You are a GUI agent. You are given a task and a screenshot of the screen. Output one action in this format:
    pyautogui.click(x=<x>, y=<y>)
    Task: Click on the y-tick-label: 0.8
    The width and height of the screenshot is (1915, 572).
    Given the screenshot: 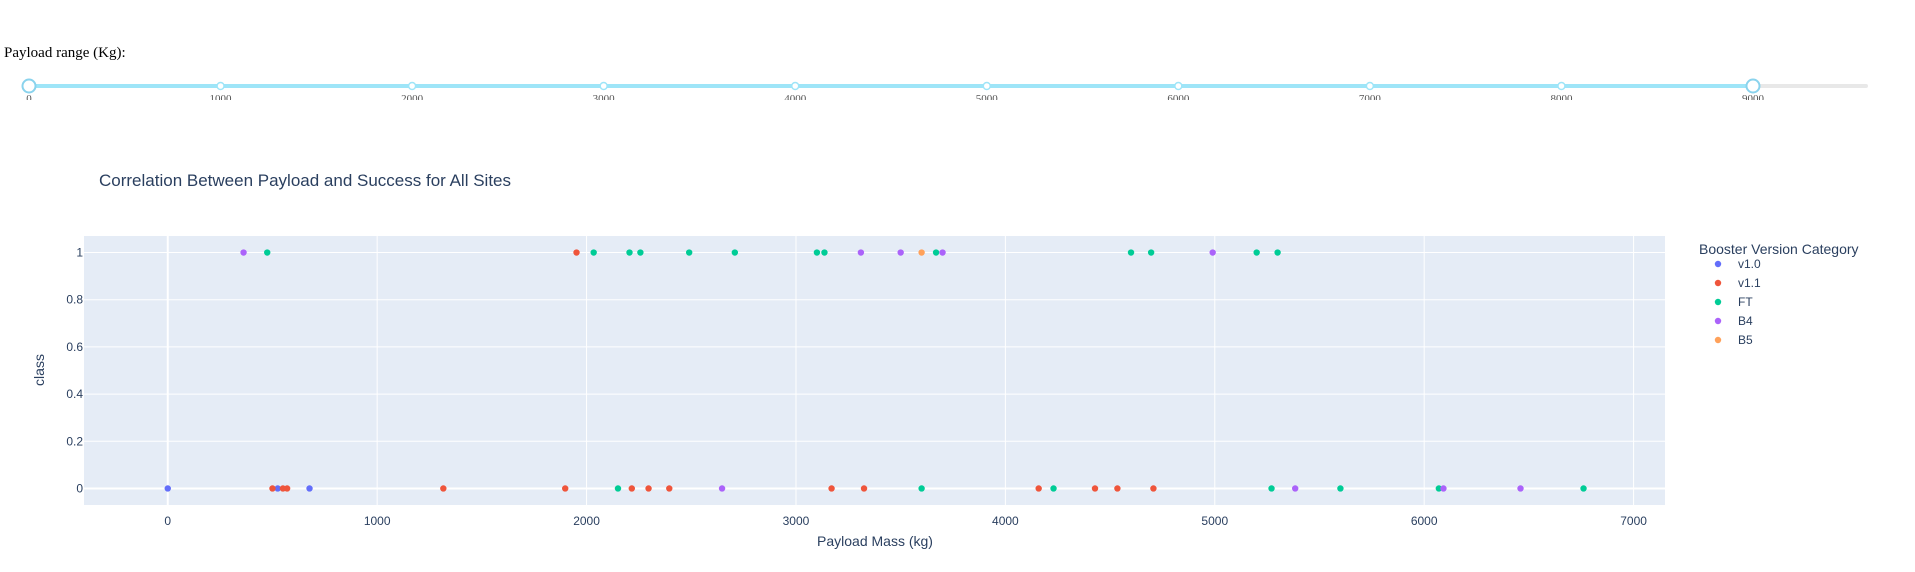 What is the action you would take?
    pyautogui.click(x=74, y=300)
    